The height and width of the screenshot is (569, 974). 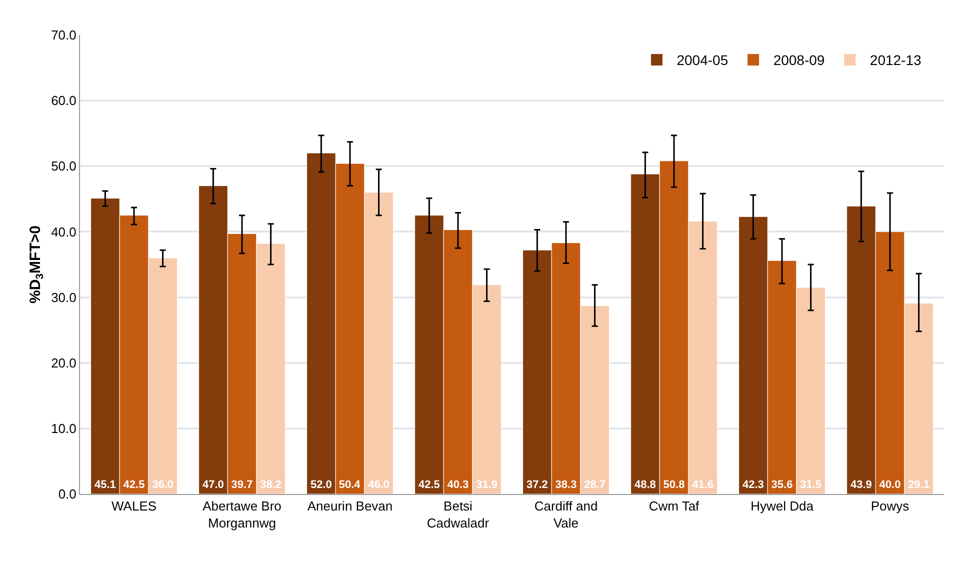 I want to click on x-tick-label: Aneurin Bevan, so click(x=350, y=506).